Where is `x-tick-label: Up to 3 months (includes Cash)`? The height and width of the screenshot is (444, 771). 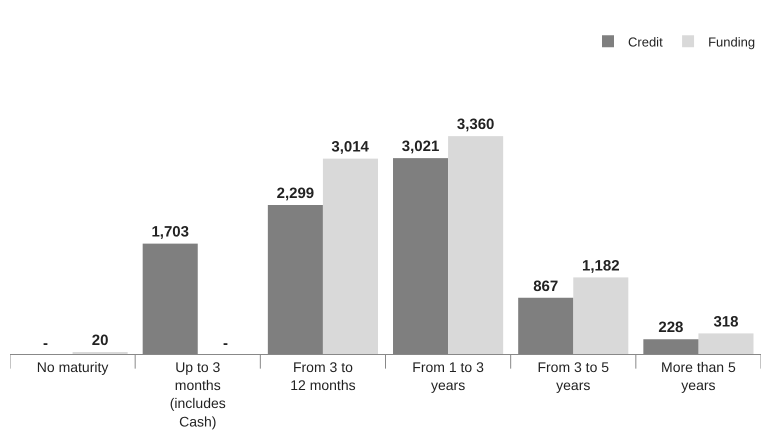
x-tick-label: Up to 3 months (includes Cash) is located at coordinates (198, 394).